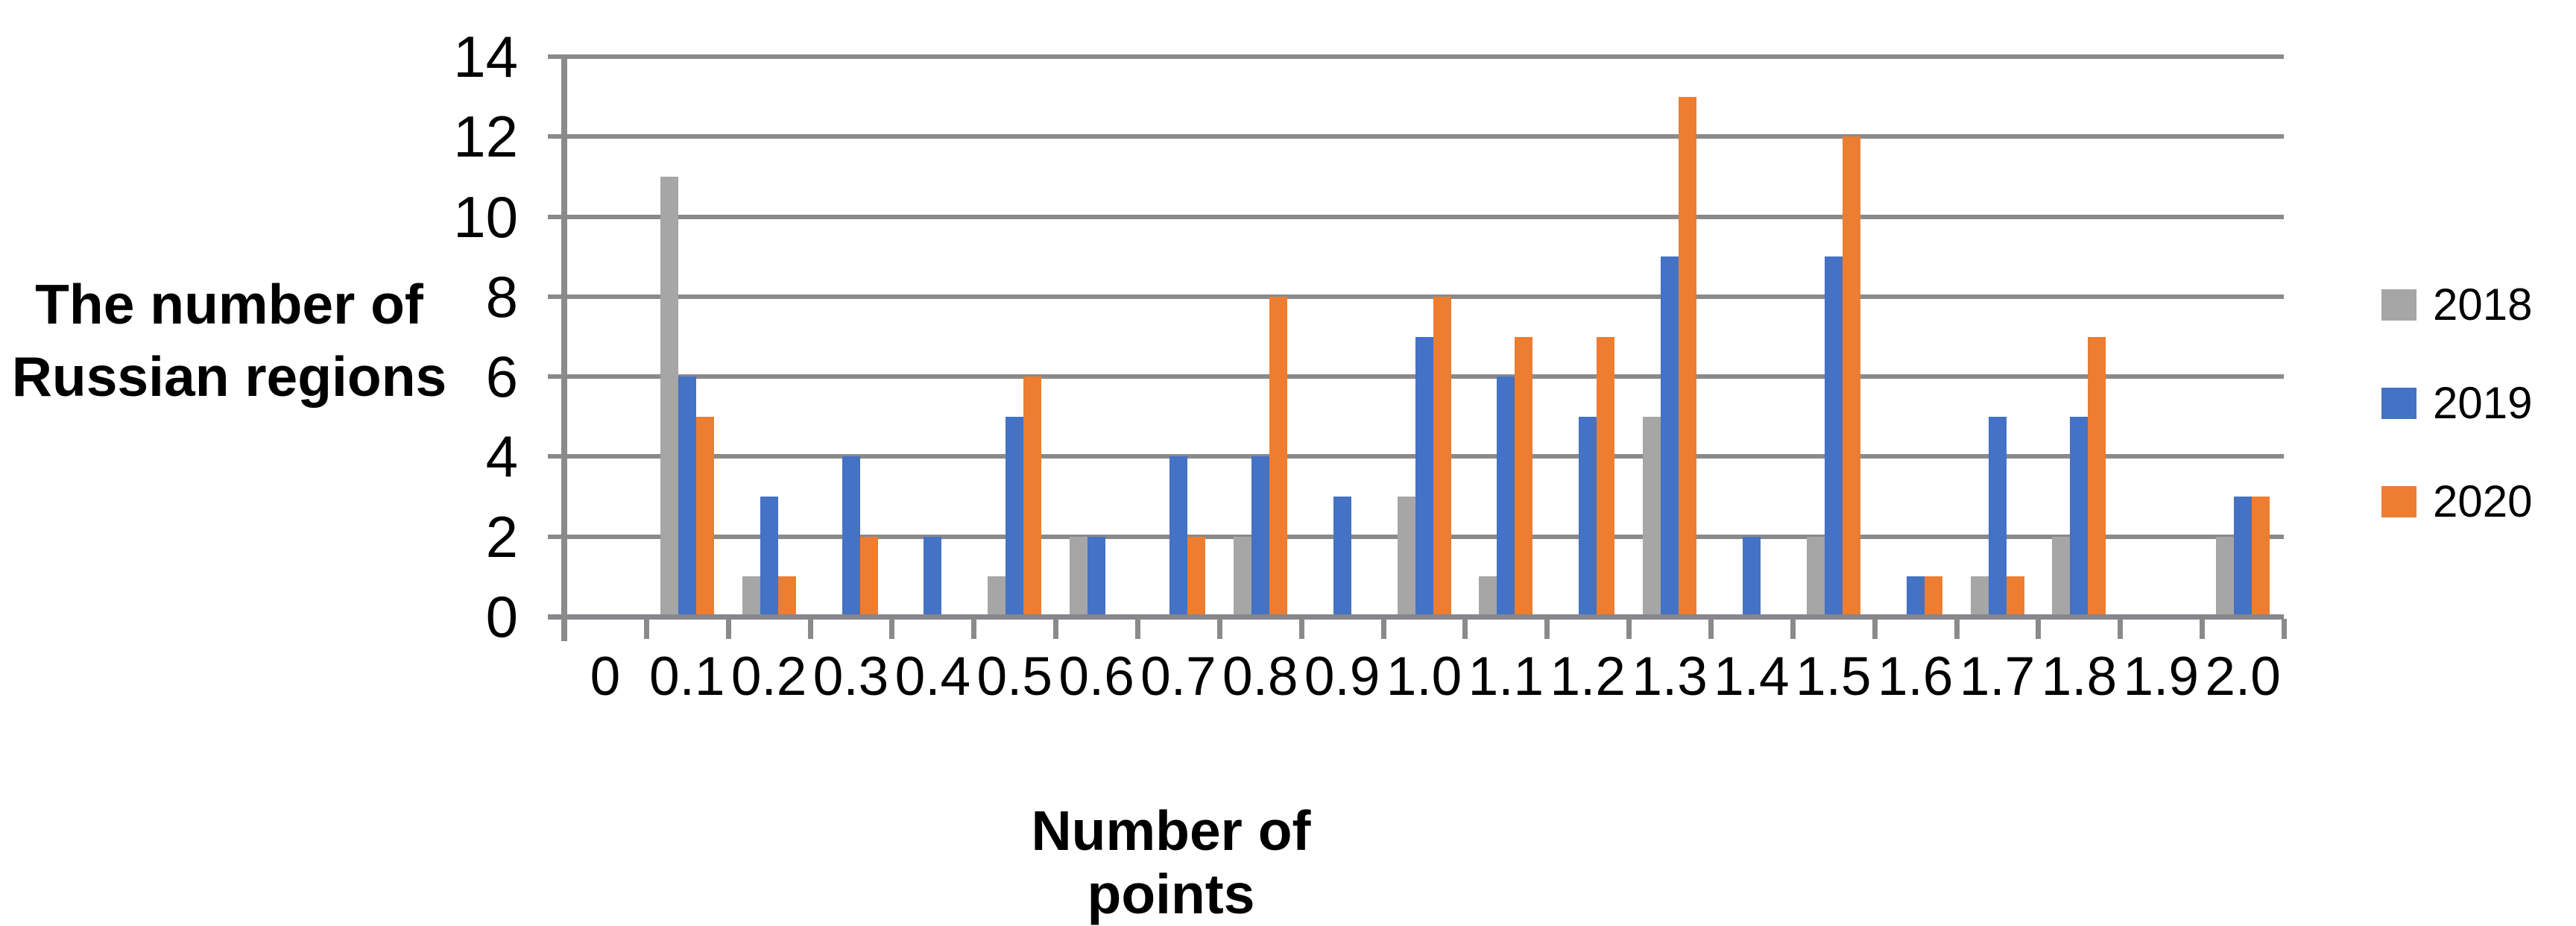  I want to click on x-tick-label: 1.8, so click(2079, 676).